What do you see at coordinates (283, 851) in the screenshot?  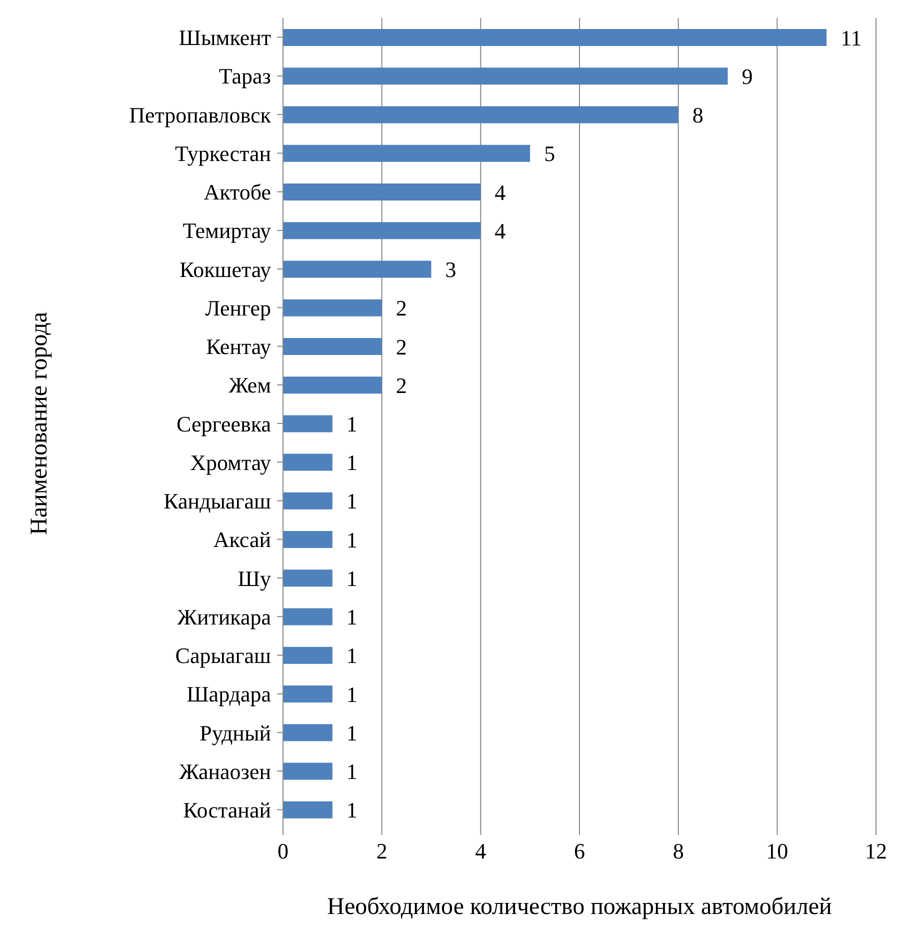 I see `x-tick-label: 0` at bounding box center [283, 851].